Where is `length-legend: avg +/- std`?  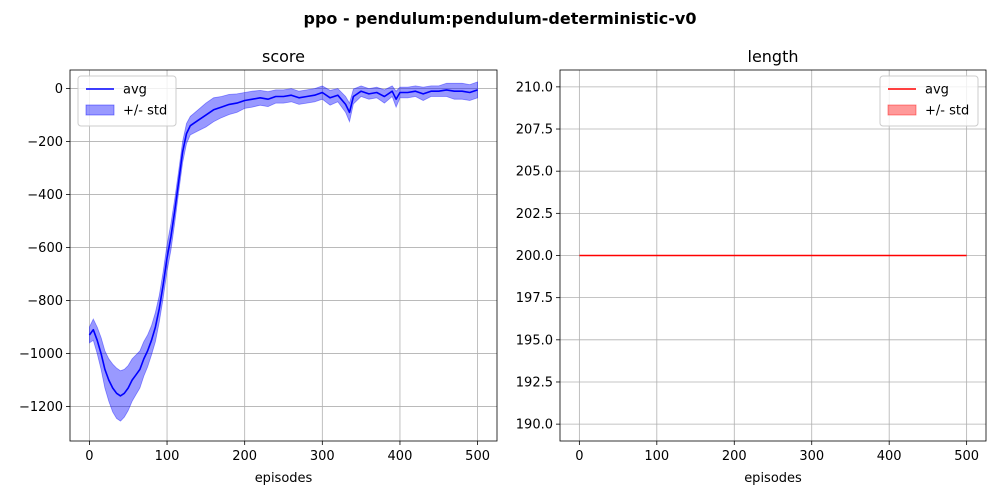
length-legend: avg +/- std is located at coordinates (929, 101).